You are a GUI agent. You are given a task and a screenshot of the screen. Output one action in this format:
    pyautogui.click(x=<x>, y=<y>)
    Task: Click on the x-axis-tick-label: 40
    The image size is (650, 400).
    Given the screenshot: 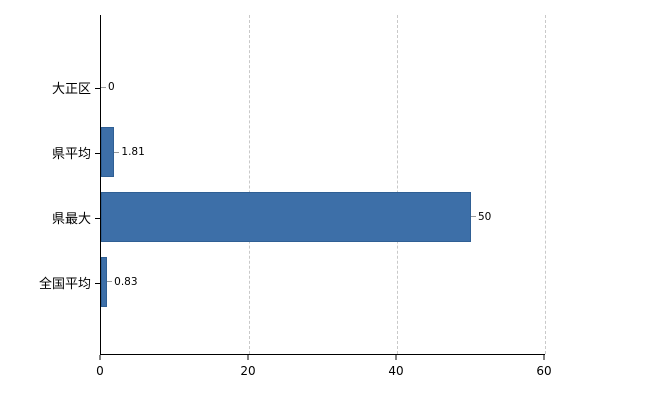 What is the action you would take?
    pyautogui.click(x=396, y=371)
    